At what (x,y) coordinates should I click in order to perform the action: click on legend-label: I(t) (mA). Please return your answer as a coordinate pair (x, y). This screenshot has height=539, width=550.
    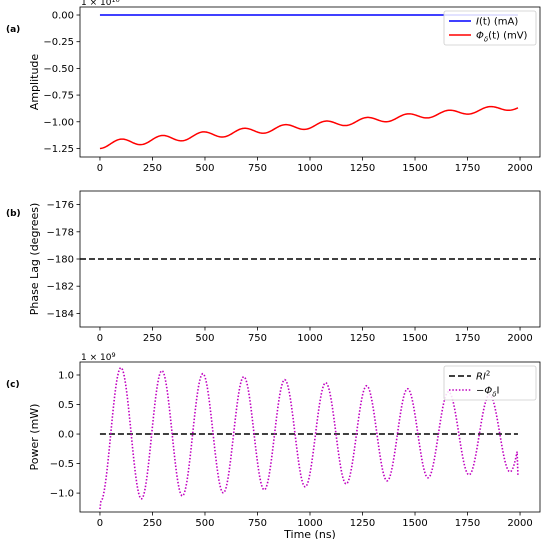
    Looking at the image, I should click on (497, 22).